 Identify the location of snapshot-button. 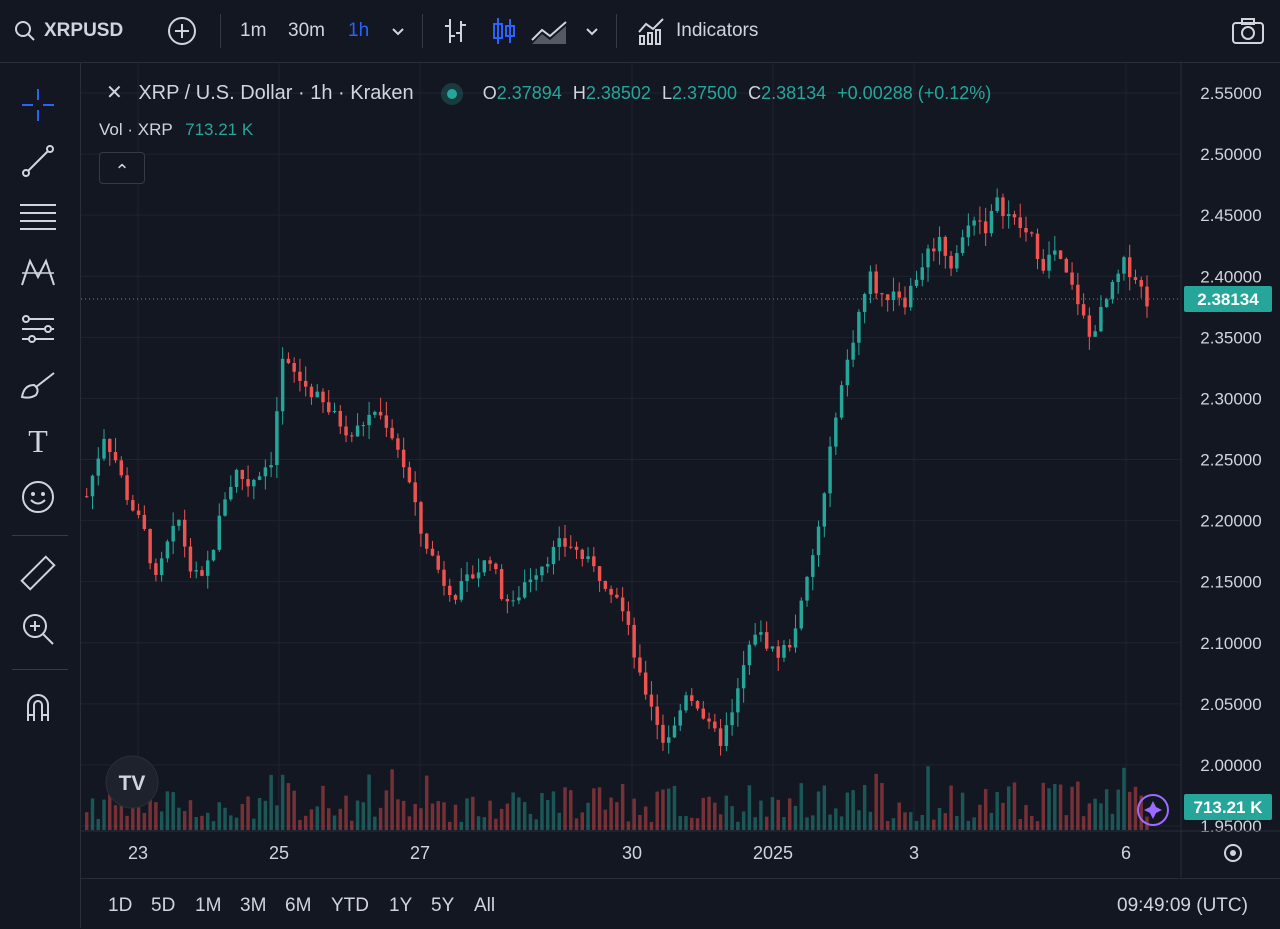
(1248, 31).